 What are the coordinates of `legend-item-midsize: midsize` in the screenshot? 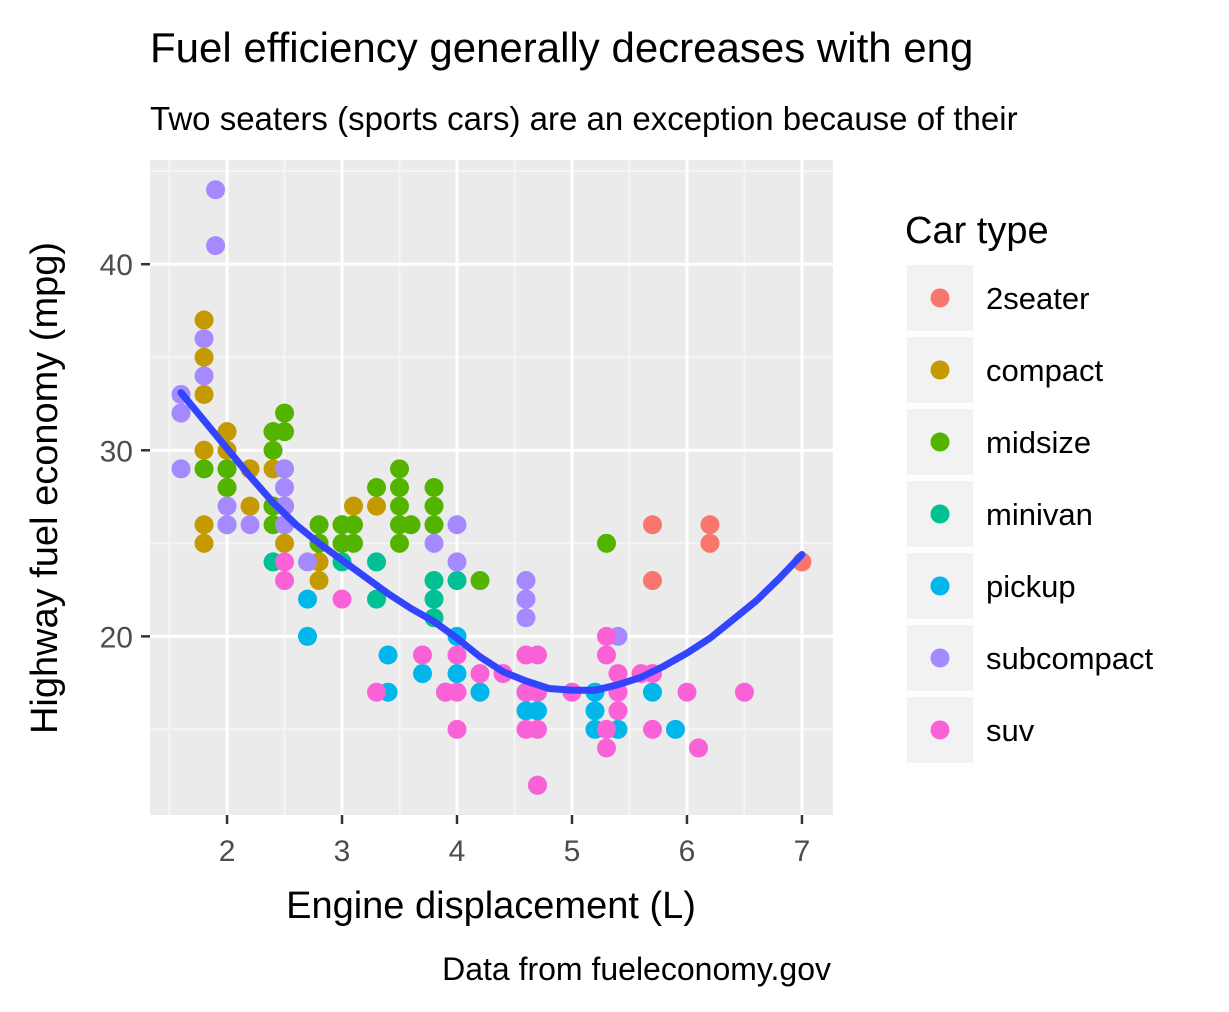 It's located at (999, 442).